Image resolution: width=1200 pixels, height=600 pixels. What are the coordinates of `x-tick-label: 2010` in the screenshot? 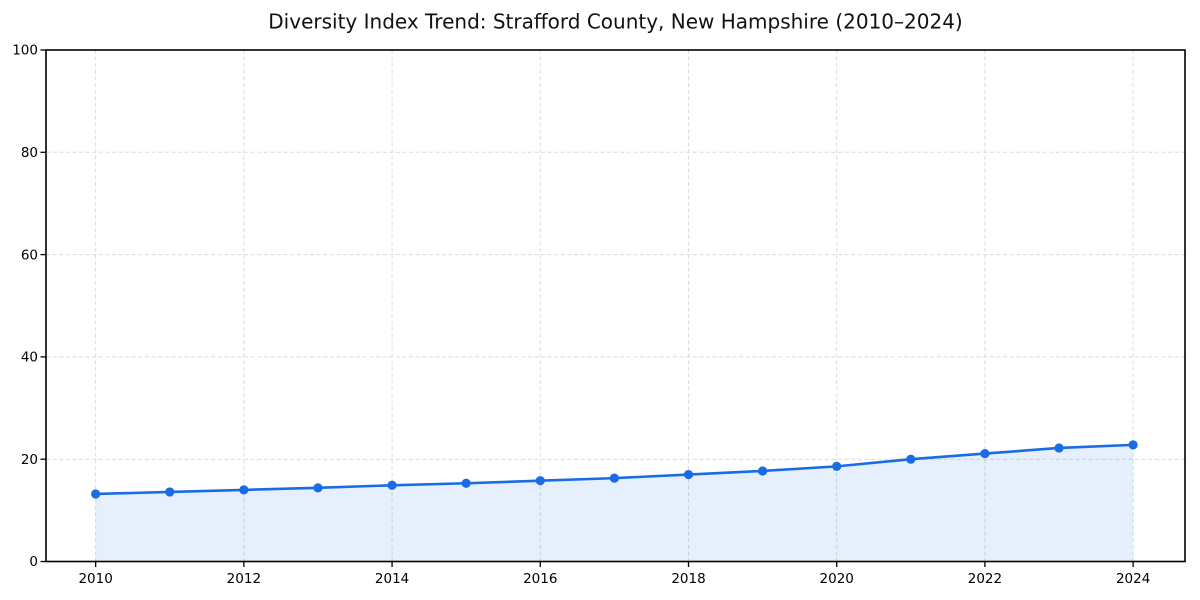 It's located at (95, 579).